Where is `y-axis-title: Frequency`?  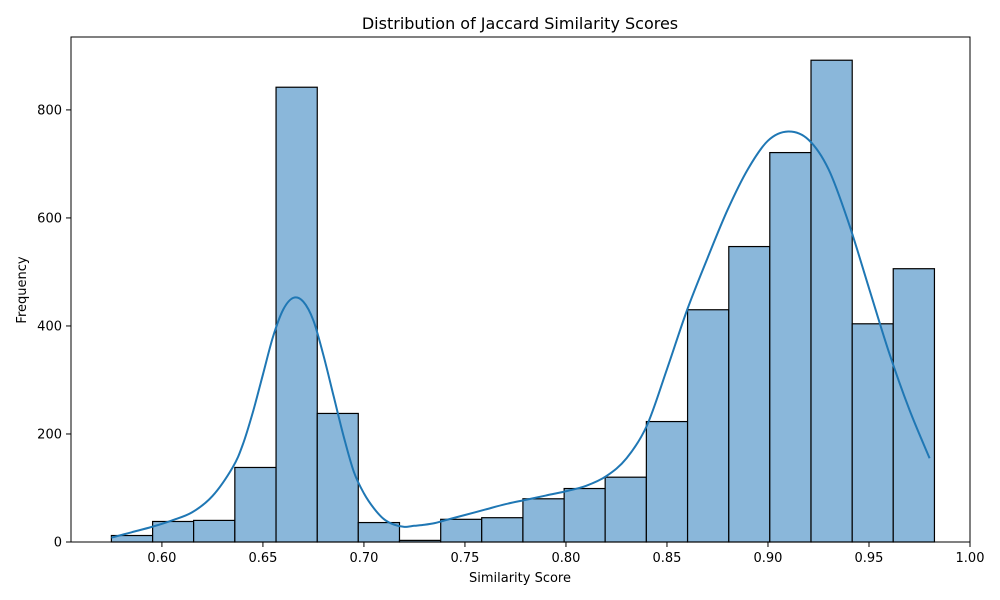 y-axis-title: Frequency is located at coordinates (22, 289).